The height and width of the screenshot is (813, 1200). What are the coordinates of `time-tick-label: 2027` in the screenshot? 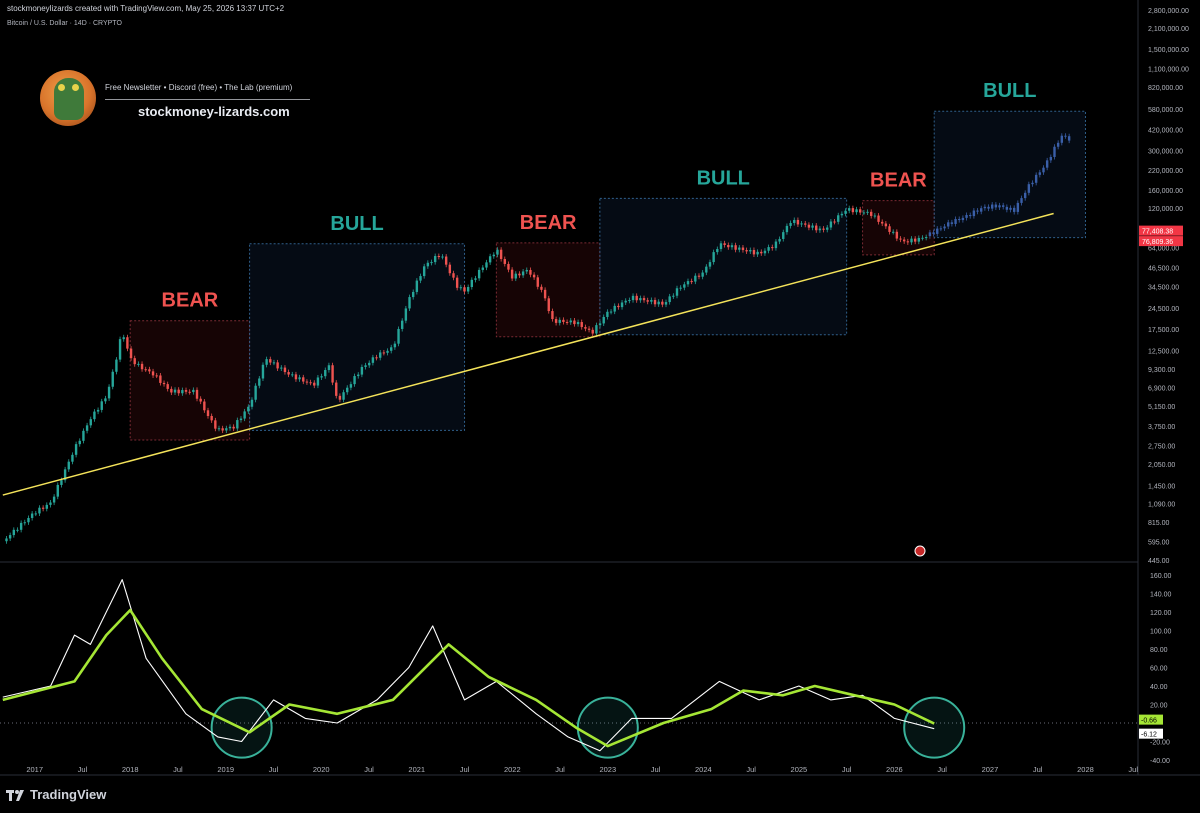 It's located at (990, 769).